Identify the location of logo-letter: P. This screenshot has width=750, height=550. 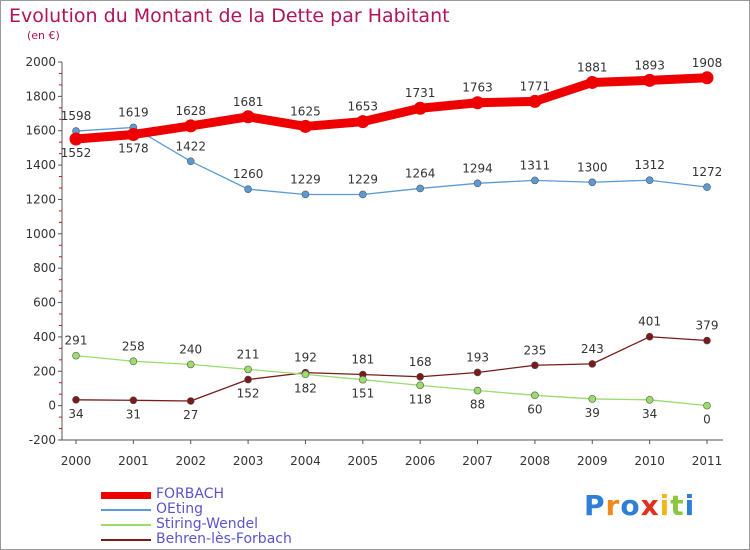
(595, 505).